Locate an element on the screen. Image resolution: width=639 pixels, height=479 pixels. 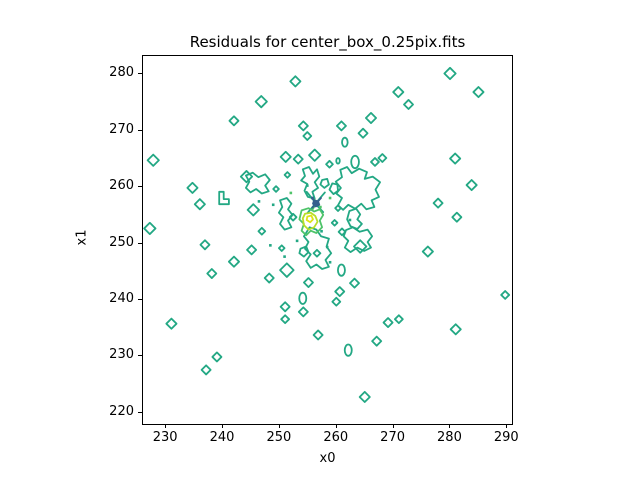
y-tick-label: 270 is located at coordinates (121, 129).